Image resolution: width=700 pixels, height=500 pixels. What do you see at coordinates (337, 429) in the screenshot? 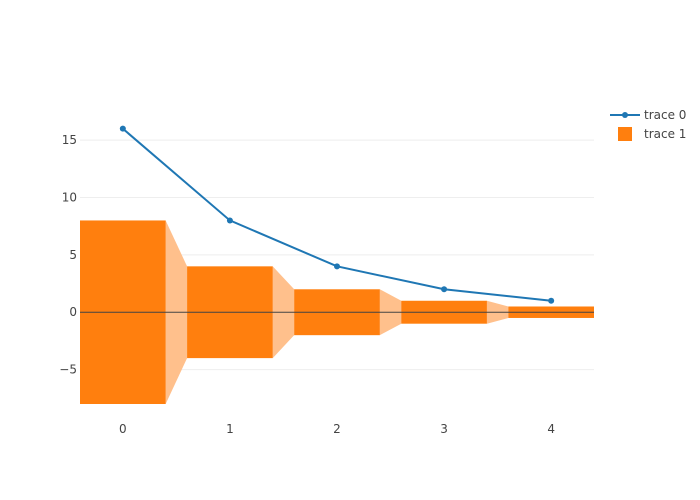
I see `x-tick-label: 2` at bounding box center [337, 429].